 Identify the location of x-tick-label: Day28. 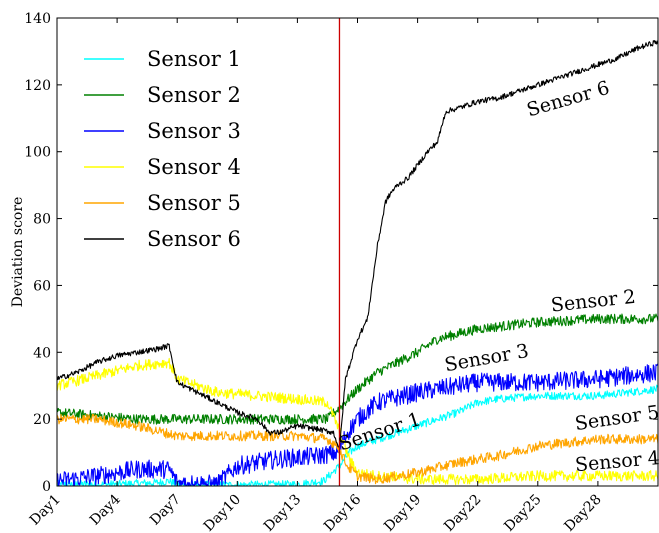
(582, 512).